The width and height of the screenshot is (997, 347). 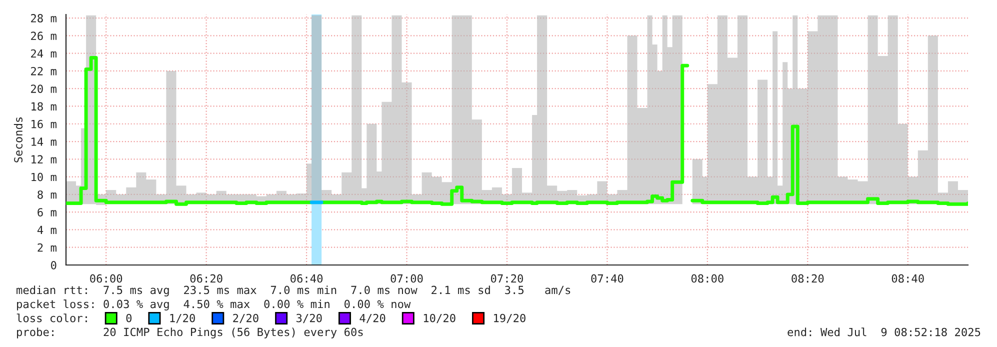 What do you see at coordinates (43, 18) in the screenshot?
I see `y-tick-label: 28 m` at bounding box center [43, 18].